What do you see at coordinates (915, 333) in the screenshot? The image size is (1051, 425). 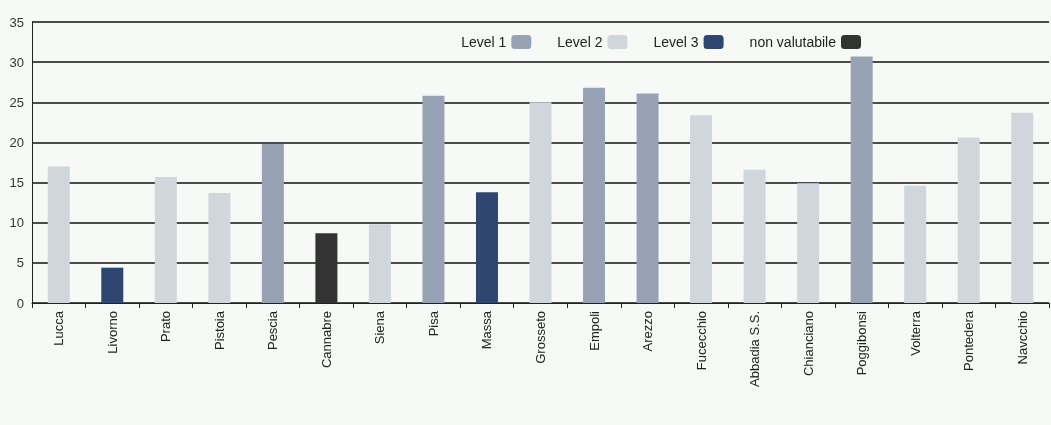 I see `x-tick-label: Volterra` at bounding box center [915, 333].